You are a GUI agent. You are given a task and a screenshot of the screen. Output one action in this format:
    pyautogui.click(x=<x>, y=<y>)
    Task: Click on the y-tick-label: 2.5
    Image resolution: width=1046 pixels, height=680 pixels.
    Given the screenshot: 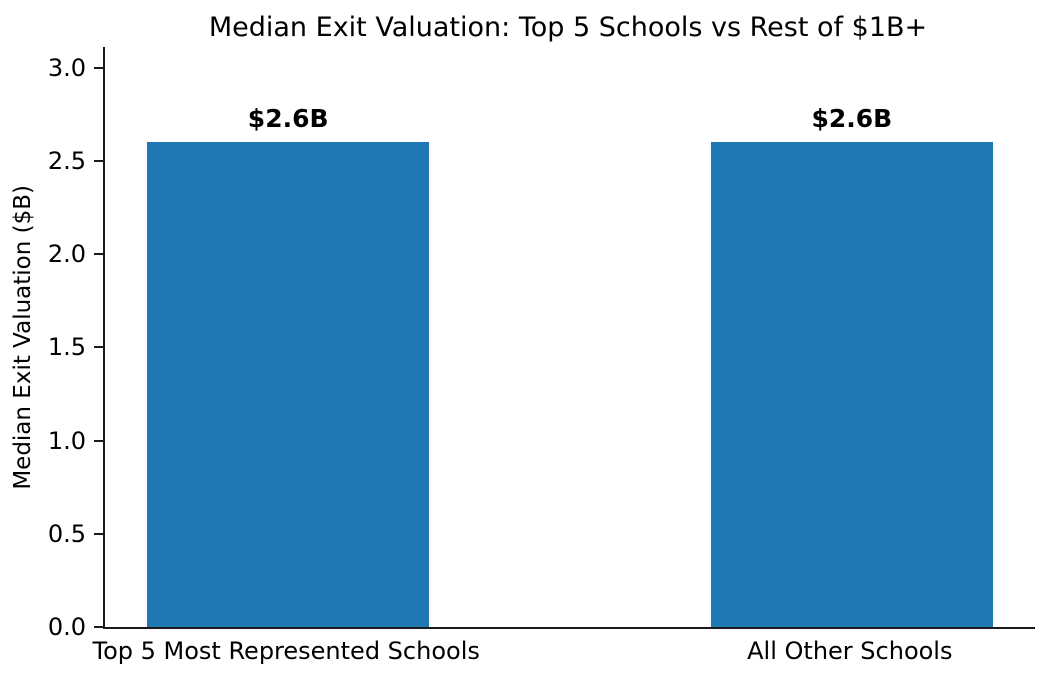 What is the action you would take?
    pyautogui.click(x=66, y=160)
    